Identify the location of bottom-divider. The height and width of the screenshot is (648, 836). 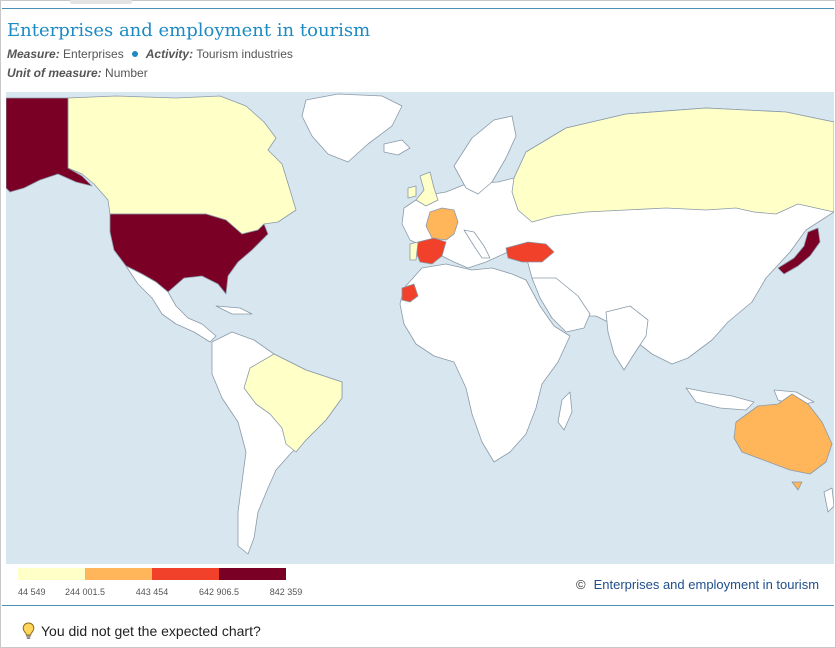
(418, 605).